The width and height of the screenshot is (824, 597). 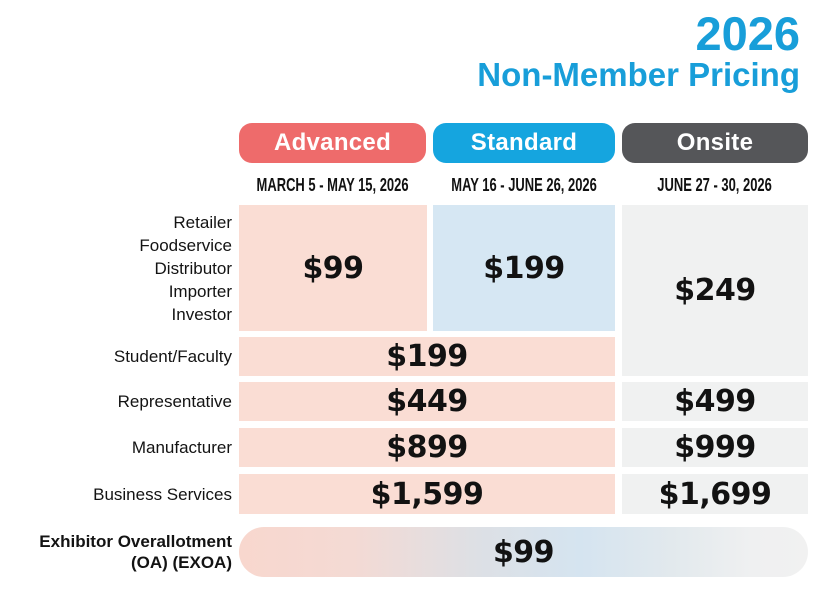 I want to click on row-label-student-faculty-text: Student/Faculty, so click(x=172, y=356).